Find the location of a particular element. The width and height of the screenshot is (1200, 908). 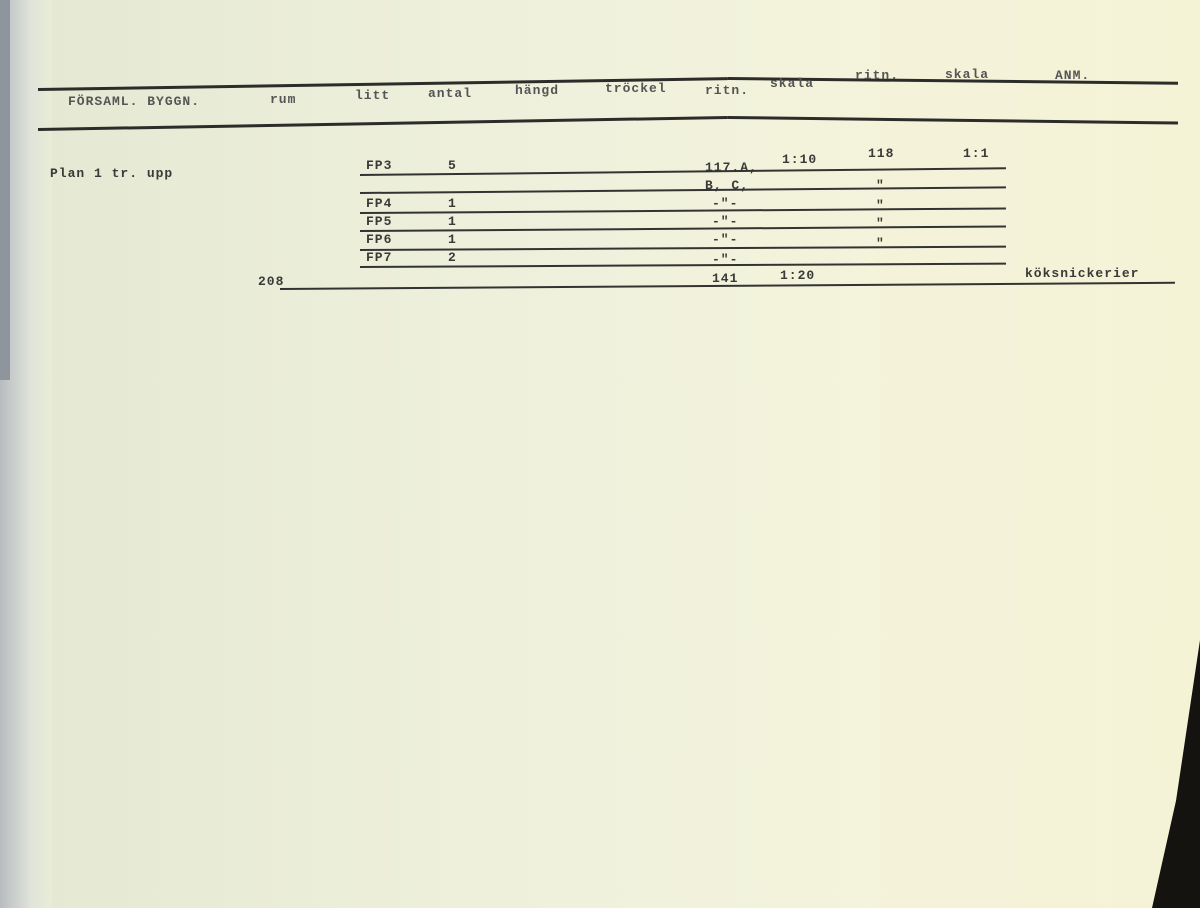

column-header-rum: rum is located at coordinates (283, 99).